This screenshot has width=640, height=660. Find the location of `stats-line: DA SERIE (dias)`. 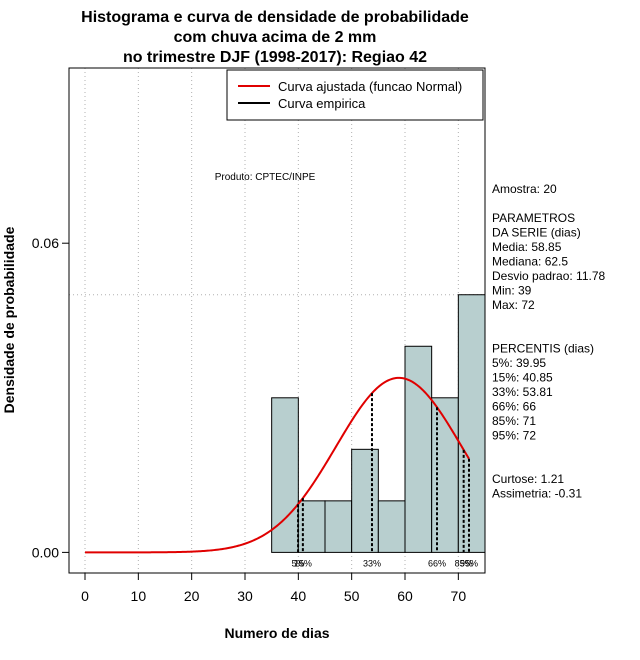

stats-line: DA SERIE (dias) is located at coordinates (536, 233).